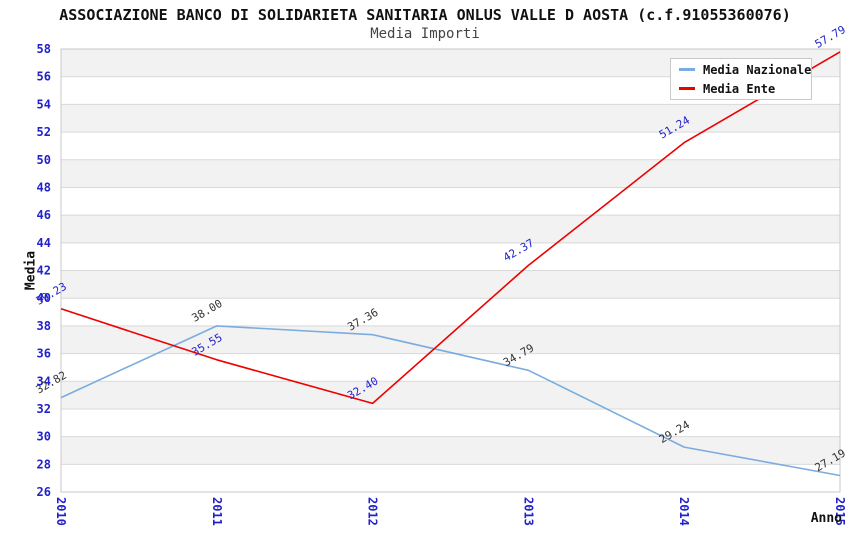 This screenshot has height=550, width=850. Describe the element at coordinates (31, 270) in the screenshot. I see `y-axis-title: Media` at that location.